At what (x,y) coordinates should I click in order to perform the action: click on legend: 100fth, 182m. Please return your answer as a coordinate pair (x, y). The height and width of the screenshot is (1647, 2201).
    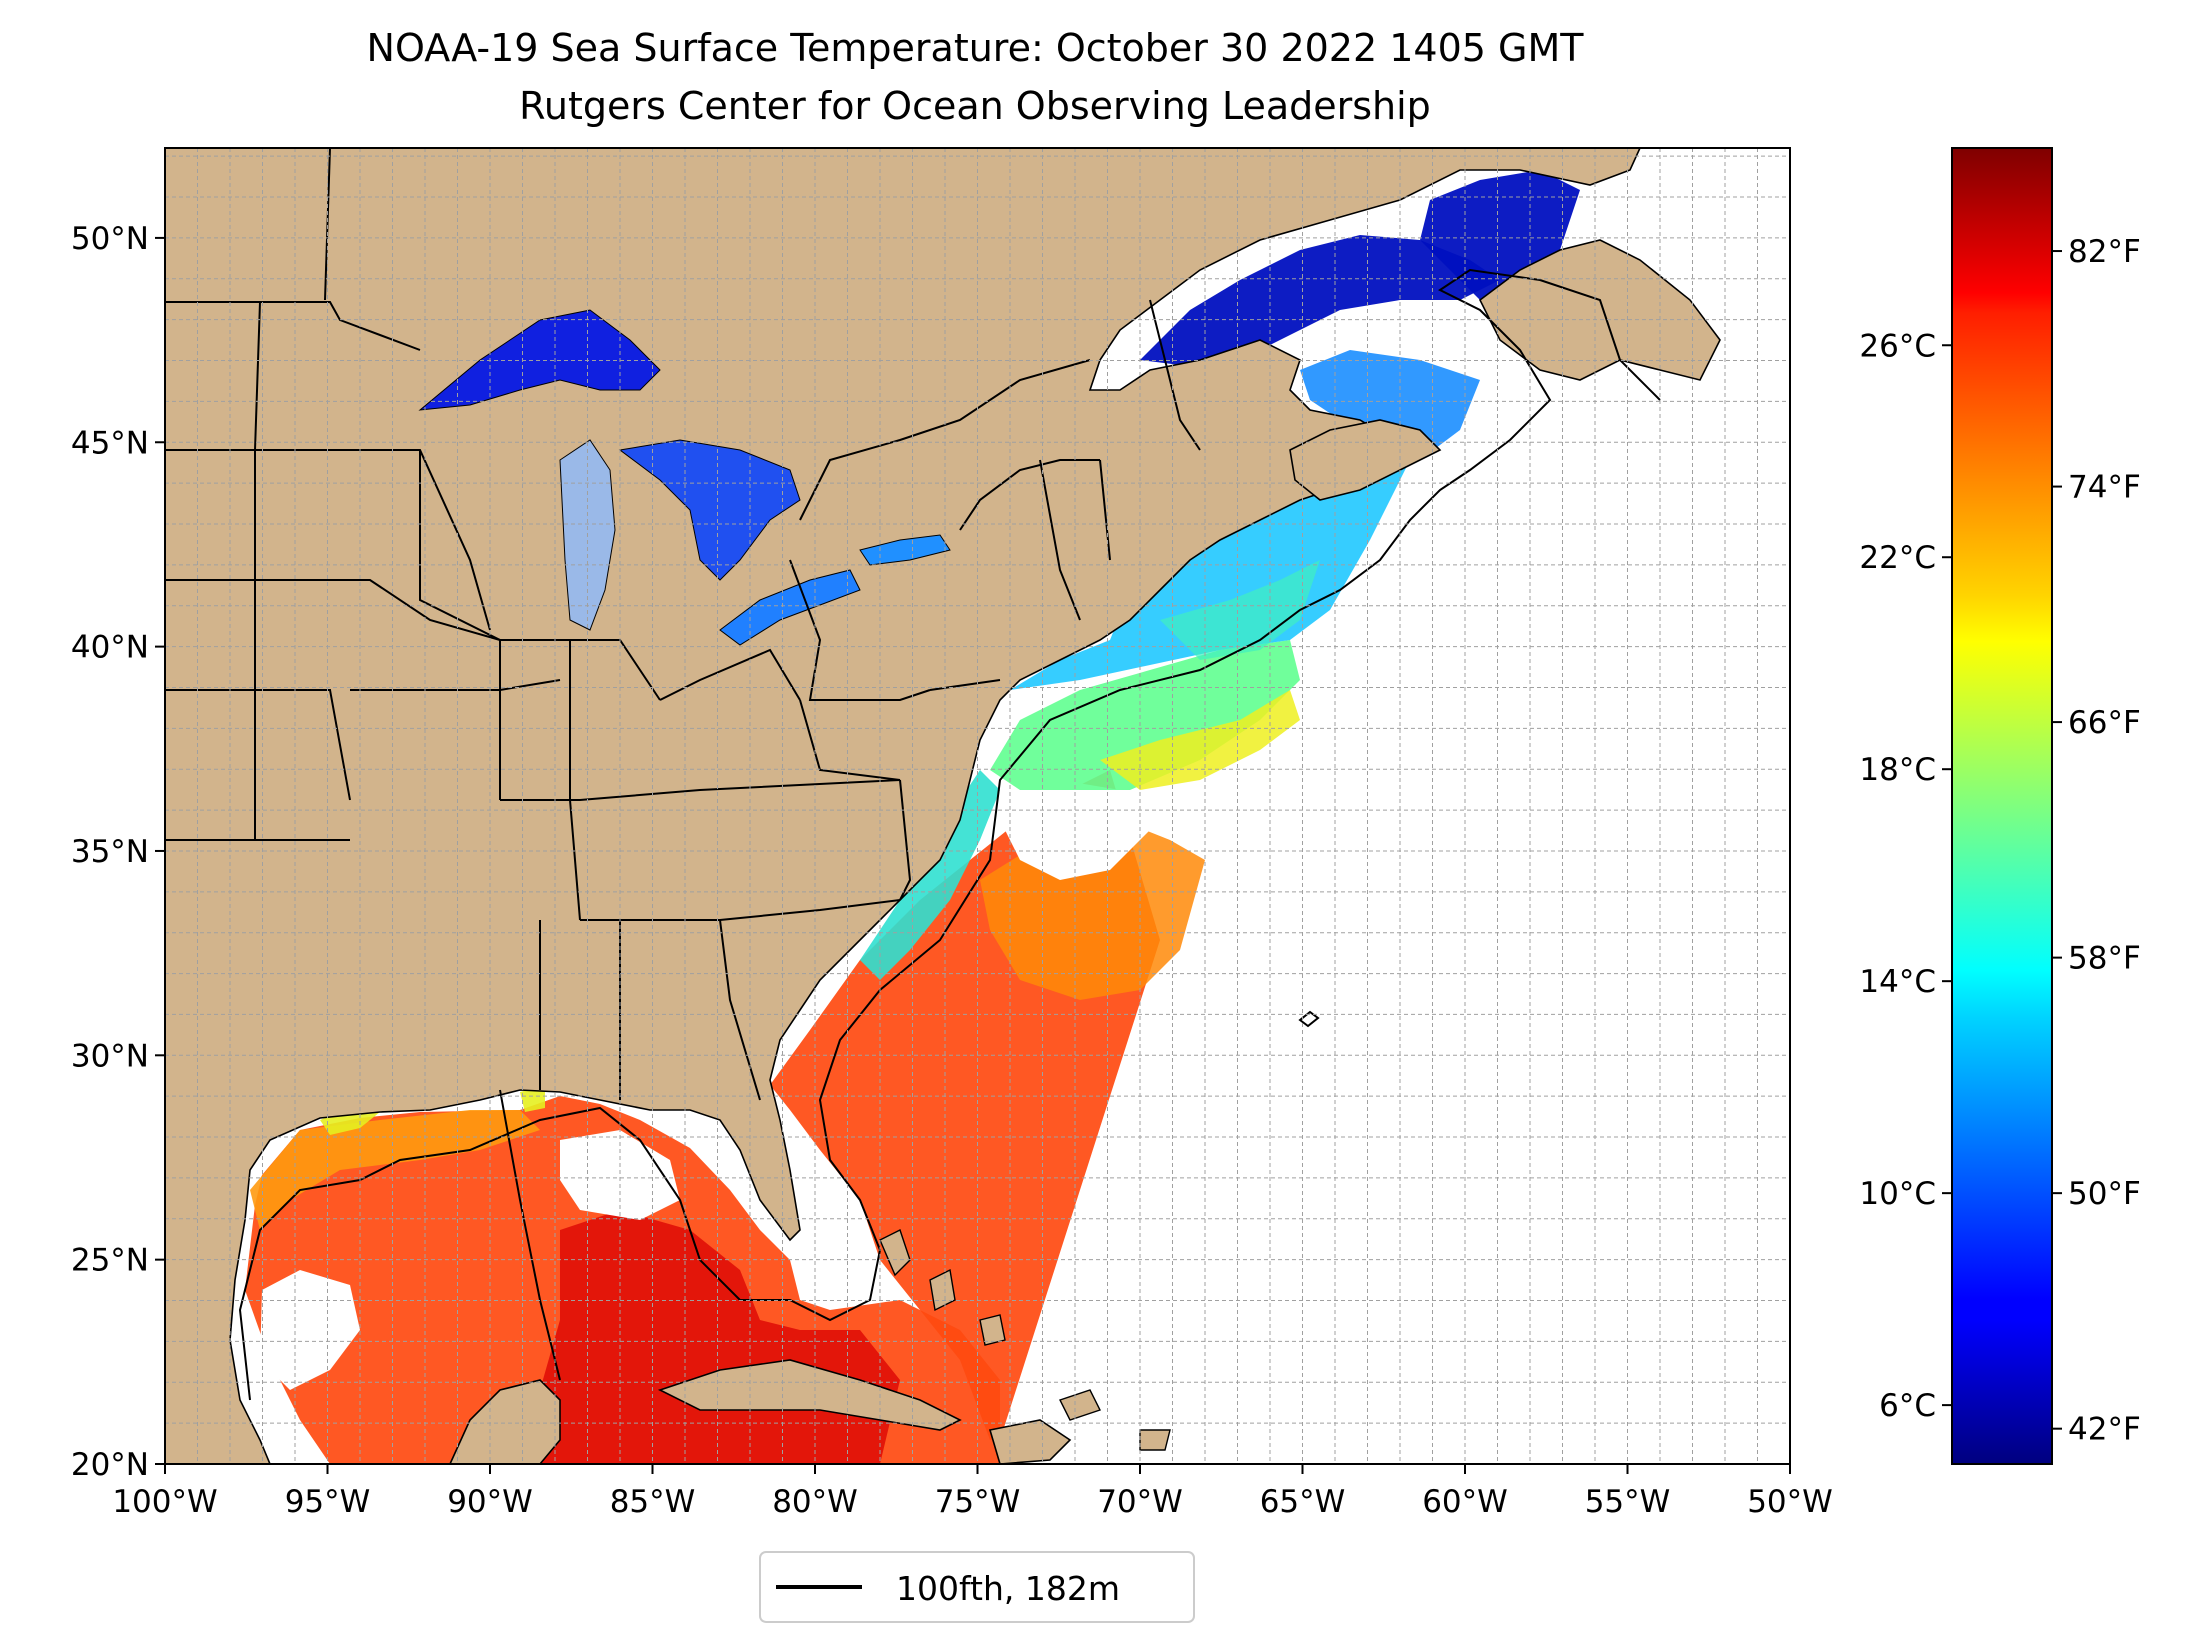
    Looking at the image, I should click on (977, 1587).